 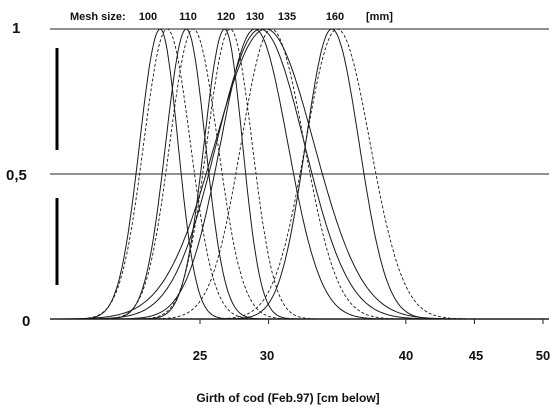 I want to click on mesh-label-130: 130, so click(x=255, y=17).